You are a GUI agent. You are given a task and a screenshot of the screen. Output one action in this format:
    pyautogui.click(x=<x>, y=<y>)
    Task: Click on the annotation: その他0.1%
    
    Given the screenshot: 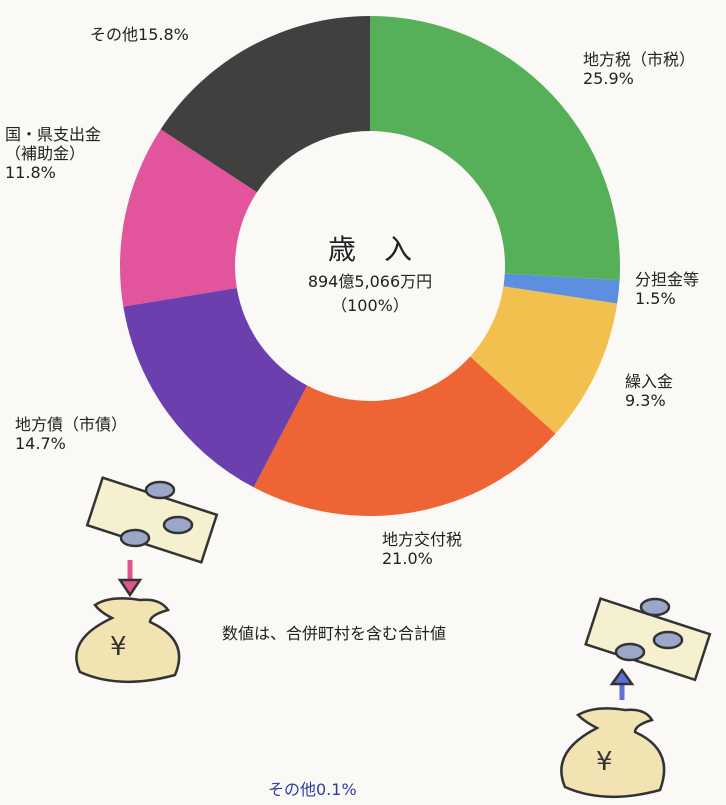 What is the action you would take?
    pyautogui.click(x=312, y=789)
    